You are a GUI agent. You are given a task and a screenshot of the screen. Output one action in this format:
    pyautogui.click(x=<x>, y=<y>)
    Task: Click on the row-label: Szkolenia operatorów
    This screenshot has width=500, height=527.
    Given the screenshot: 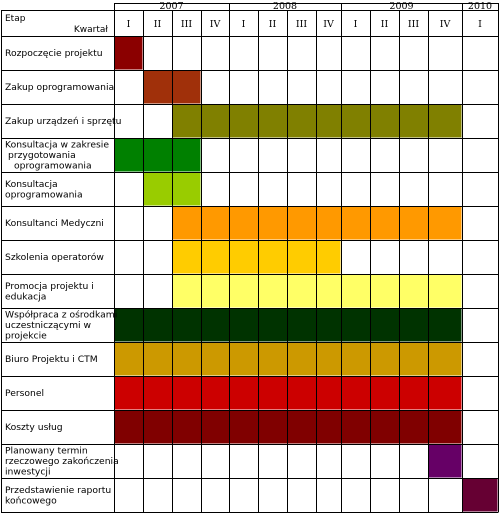 What is the action you would take?
    pyautogui.click(x=54, y=257)
    